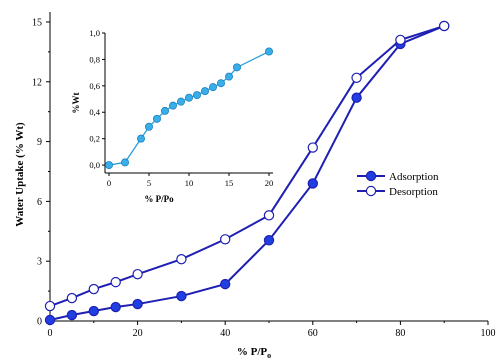 The height and width of the screenshot is (364, 498). I want to click on y-axis-title: Water Uptake (% Wt), so click(20, 174).